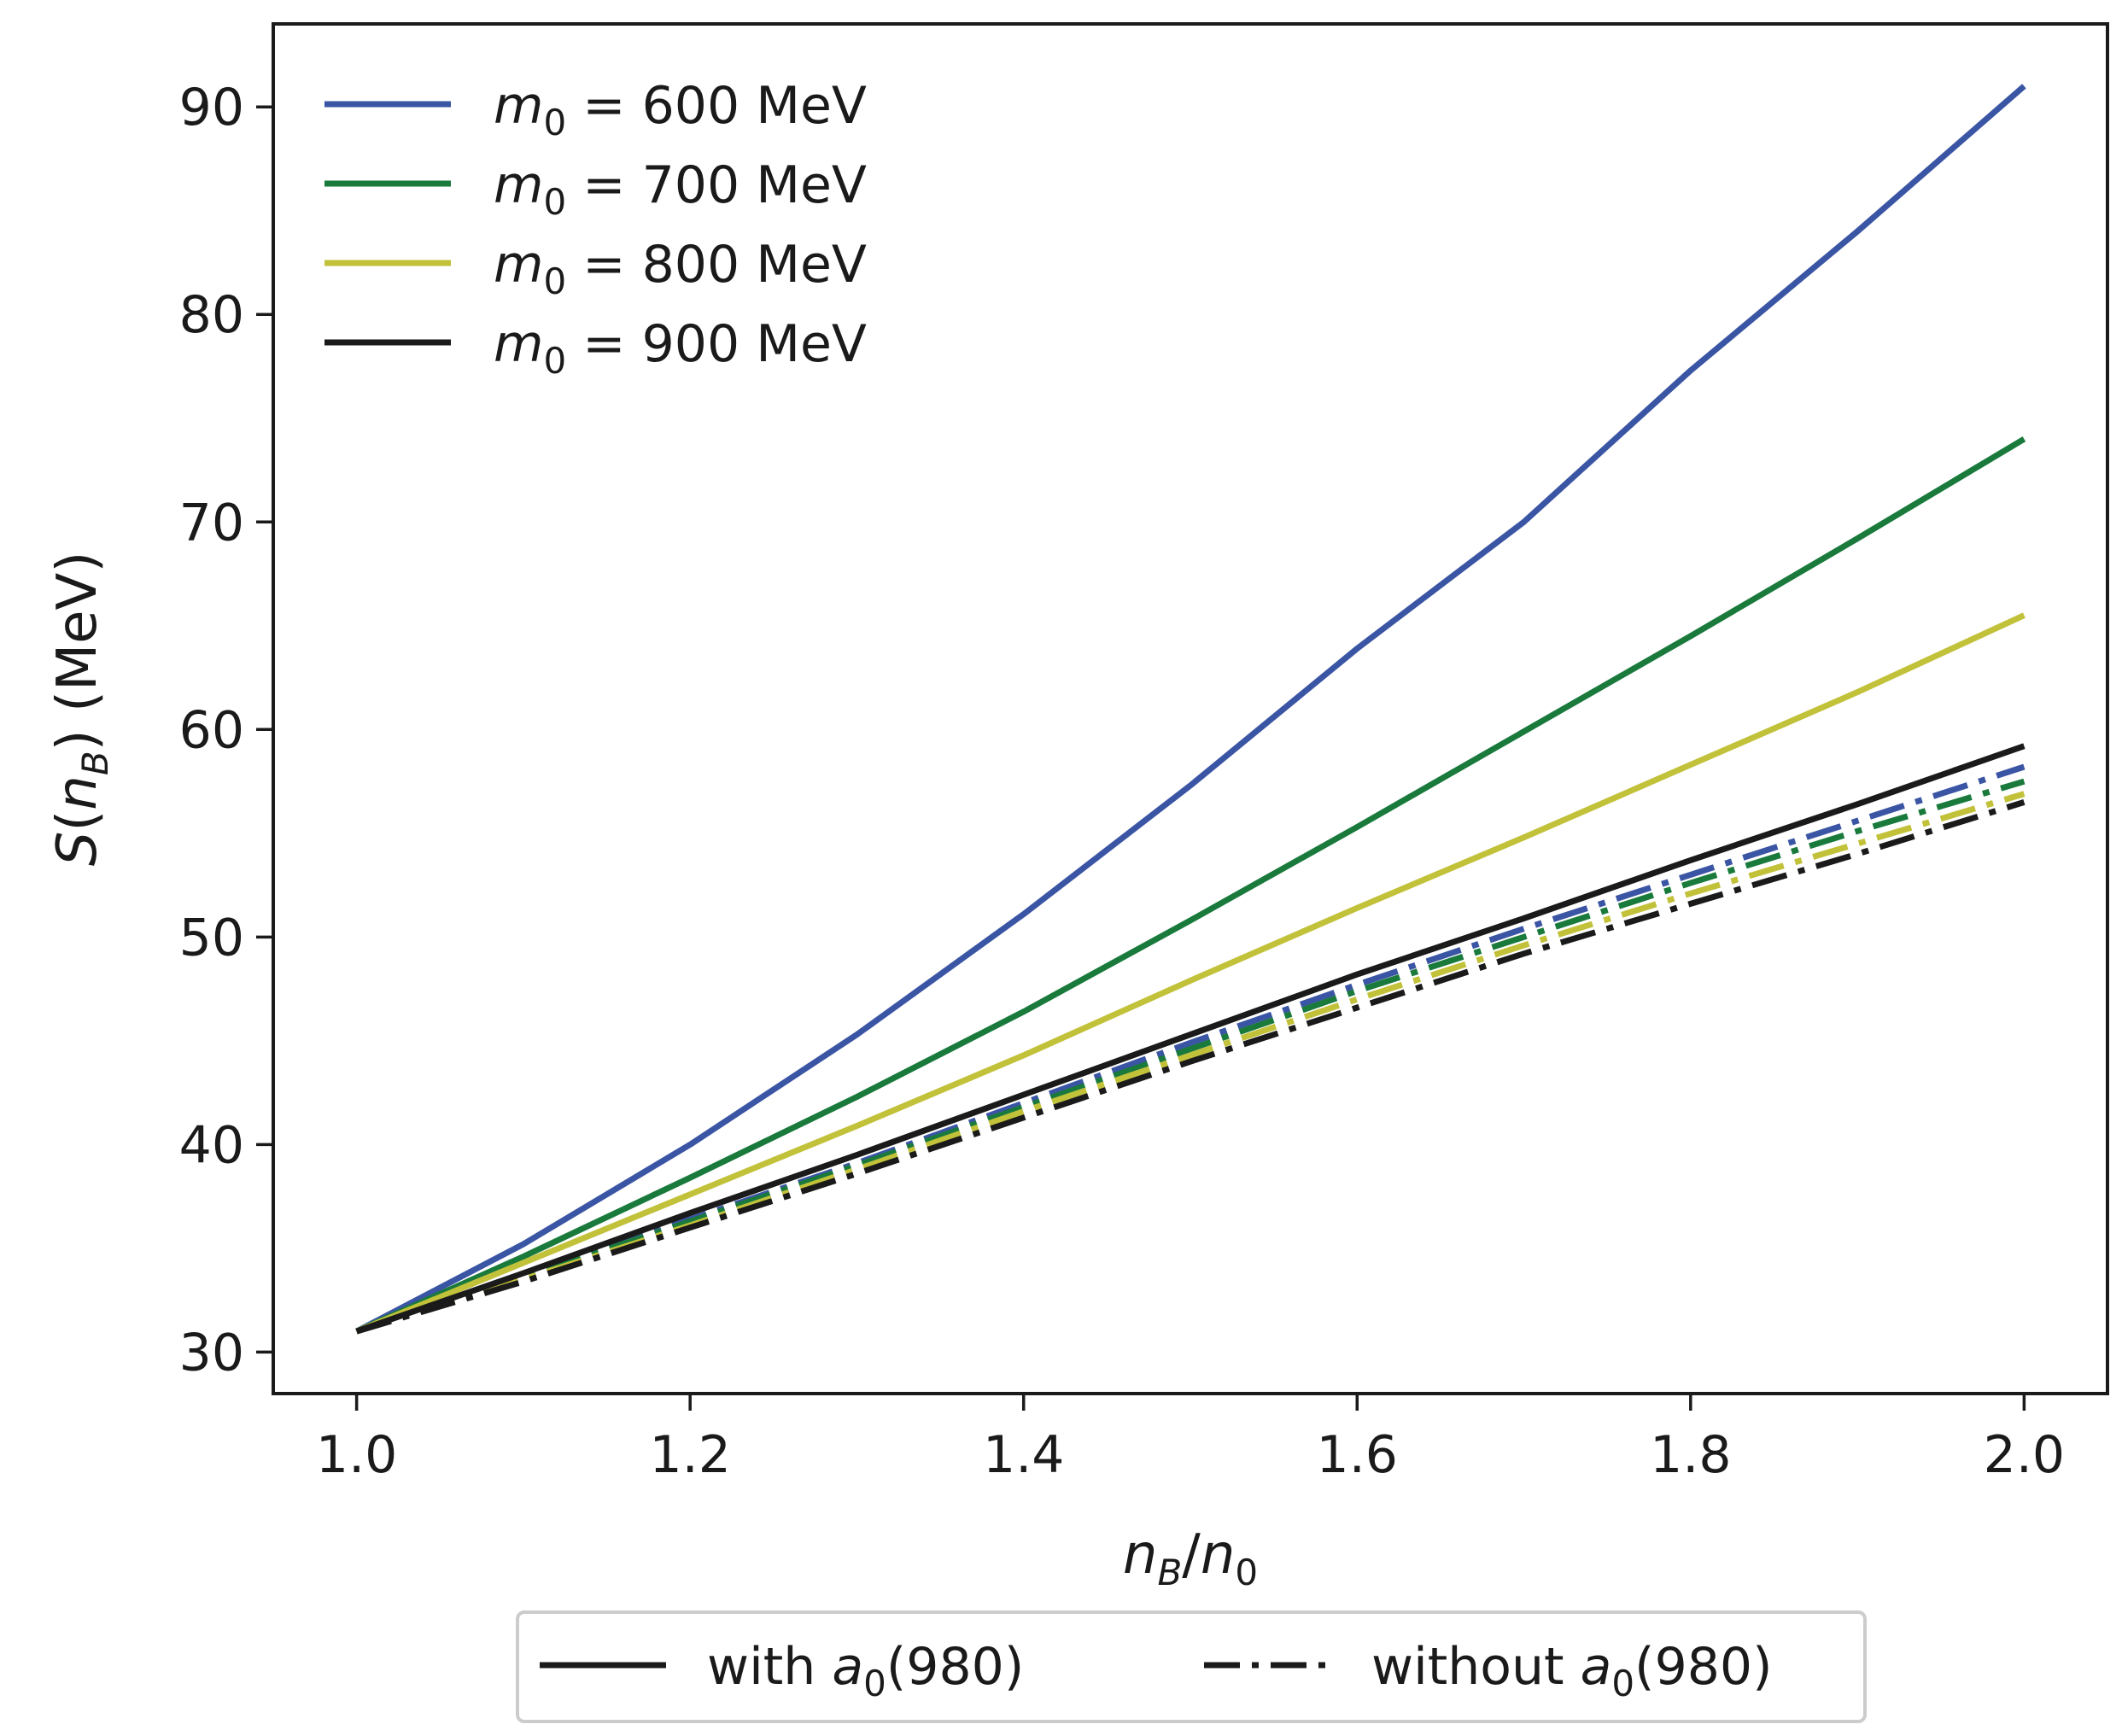 Image resolution: width=2122 pixels, height=1736 pixels. What do you see at coordinates (1023, 1455) in the screenshot?
I see `x-tick-label: 1.4` at bounding box center [1023, 1455].